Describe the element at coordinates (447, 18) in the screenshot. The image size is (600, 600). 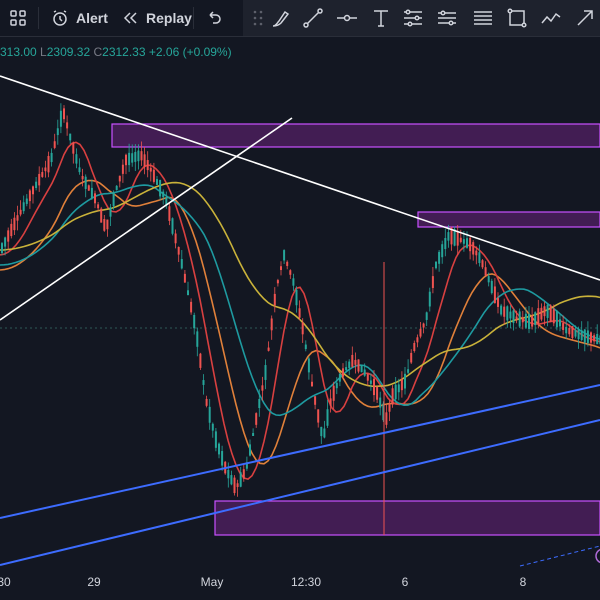
I see `parallel-channel-icon` at that location.